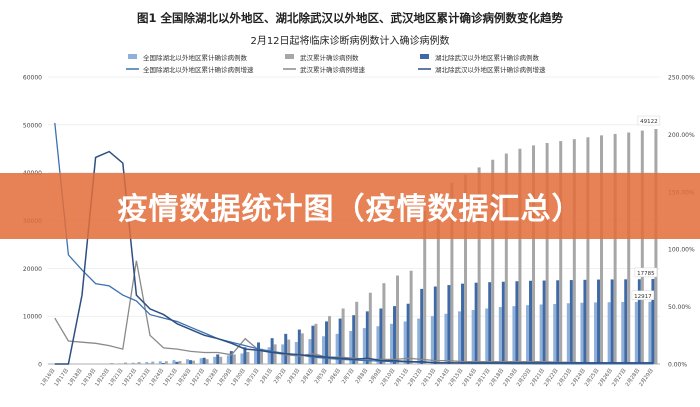 This screenshot has height=407, width=700. I want to click on data-label-0: 49122, so click(649, 122).